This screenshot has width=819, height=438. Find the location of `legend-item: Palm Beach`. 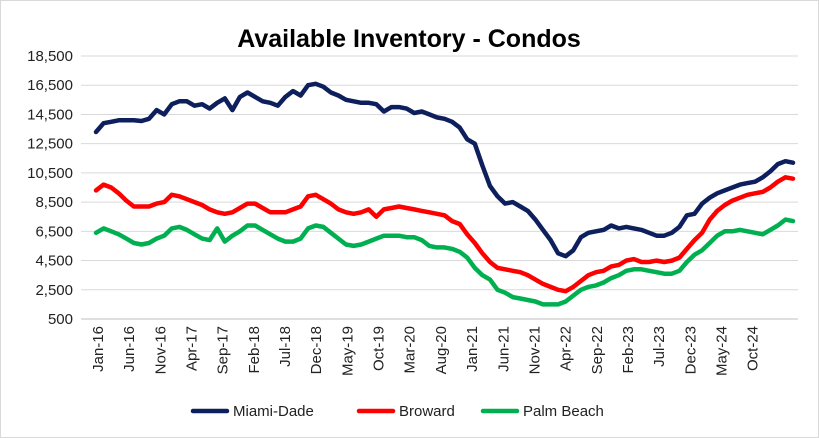

legend-item: Palm Beach is located at coordinates (542, 411).